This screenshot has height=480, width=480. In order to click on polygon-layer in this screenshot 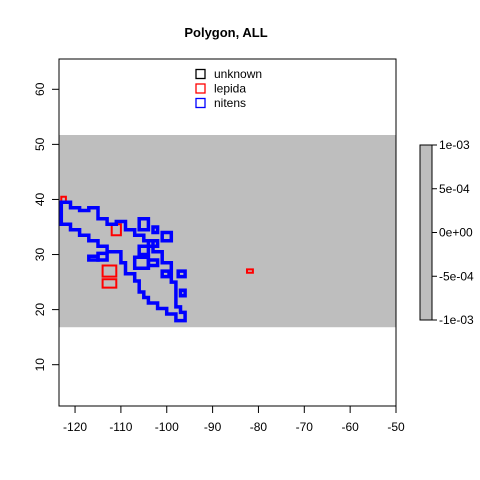, I will do `click(156, 259)`.